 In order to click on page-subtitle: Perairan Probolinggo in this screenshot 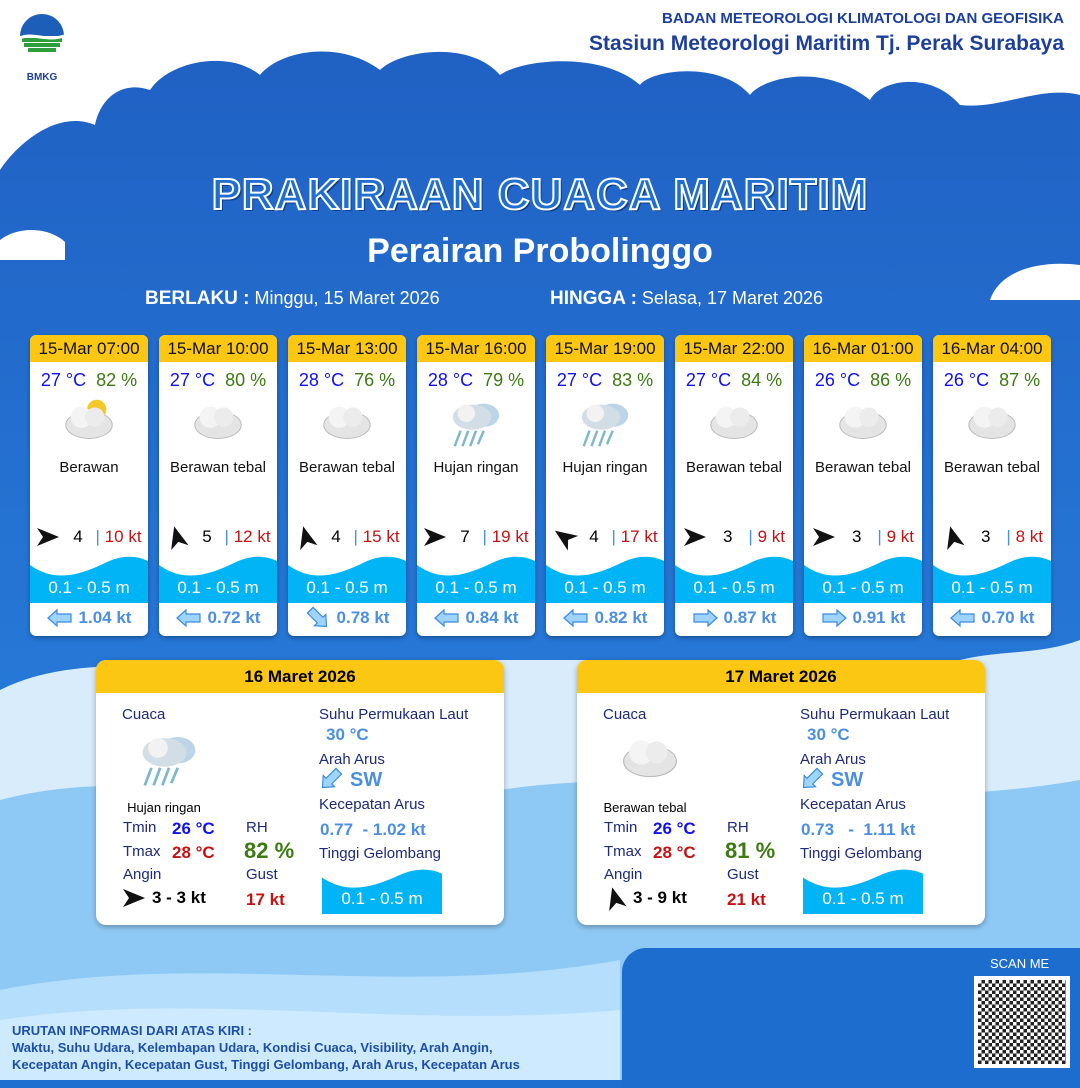, I will do `click(540, 251)`.